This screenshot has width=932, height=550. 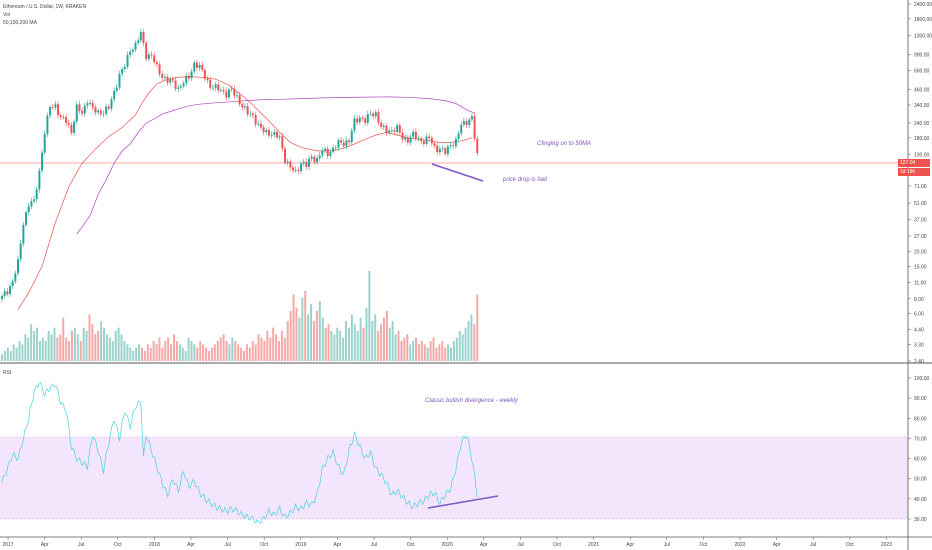 What do you see at coordinates (191, 545) in the screenshot?
I see `time-tick-label: Apr` at bounding box center [191, 545].